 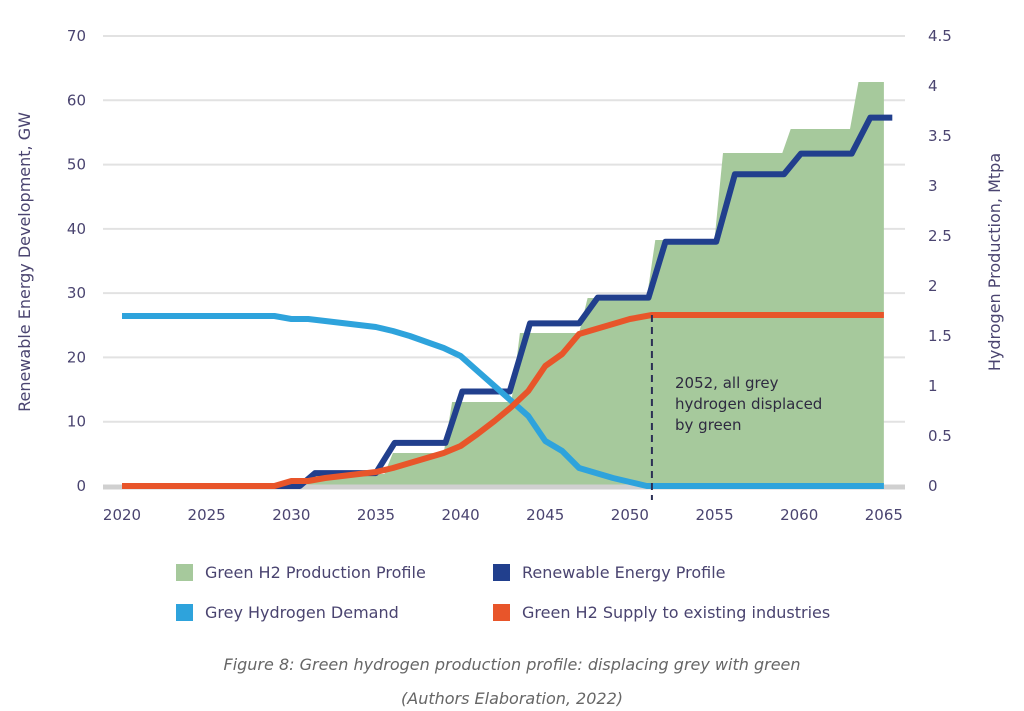 I want to click on figure-source: (Authors Elaboration, 2022), so click(x=512, y=698).